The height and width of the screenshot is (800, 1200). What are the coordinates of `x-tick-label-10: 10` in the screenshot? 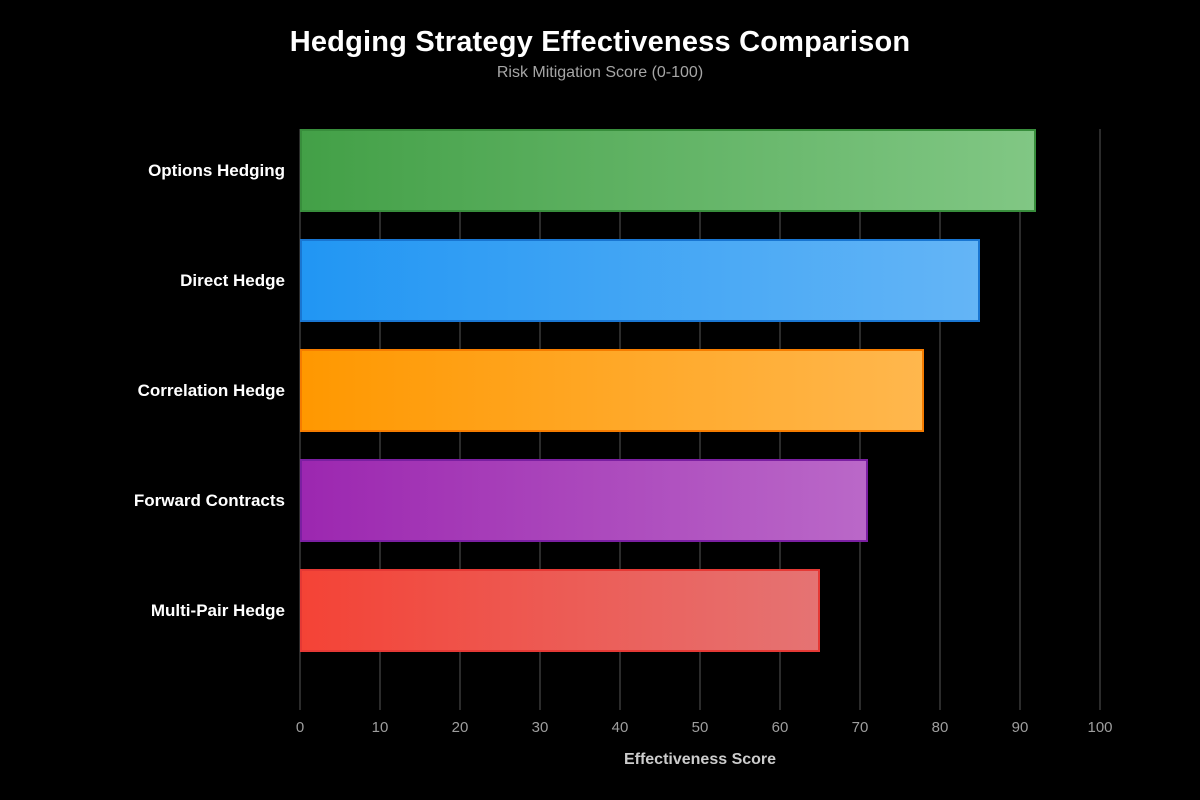 It's located at (380, 727).